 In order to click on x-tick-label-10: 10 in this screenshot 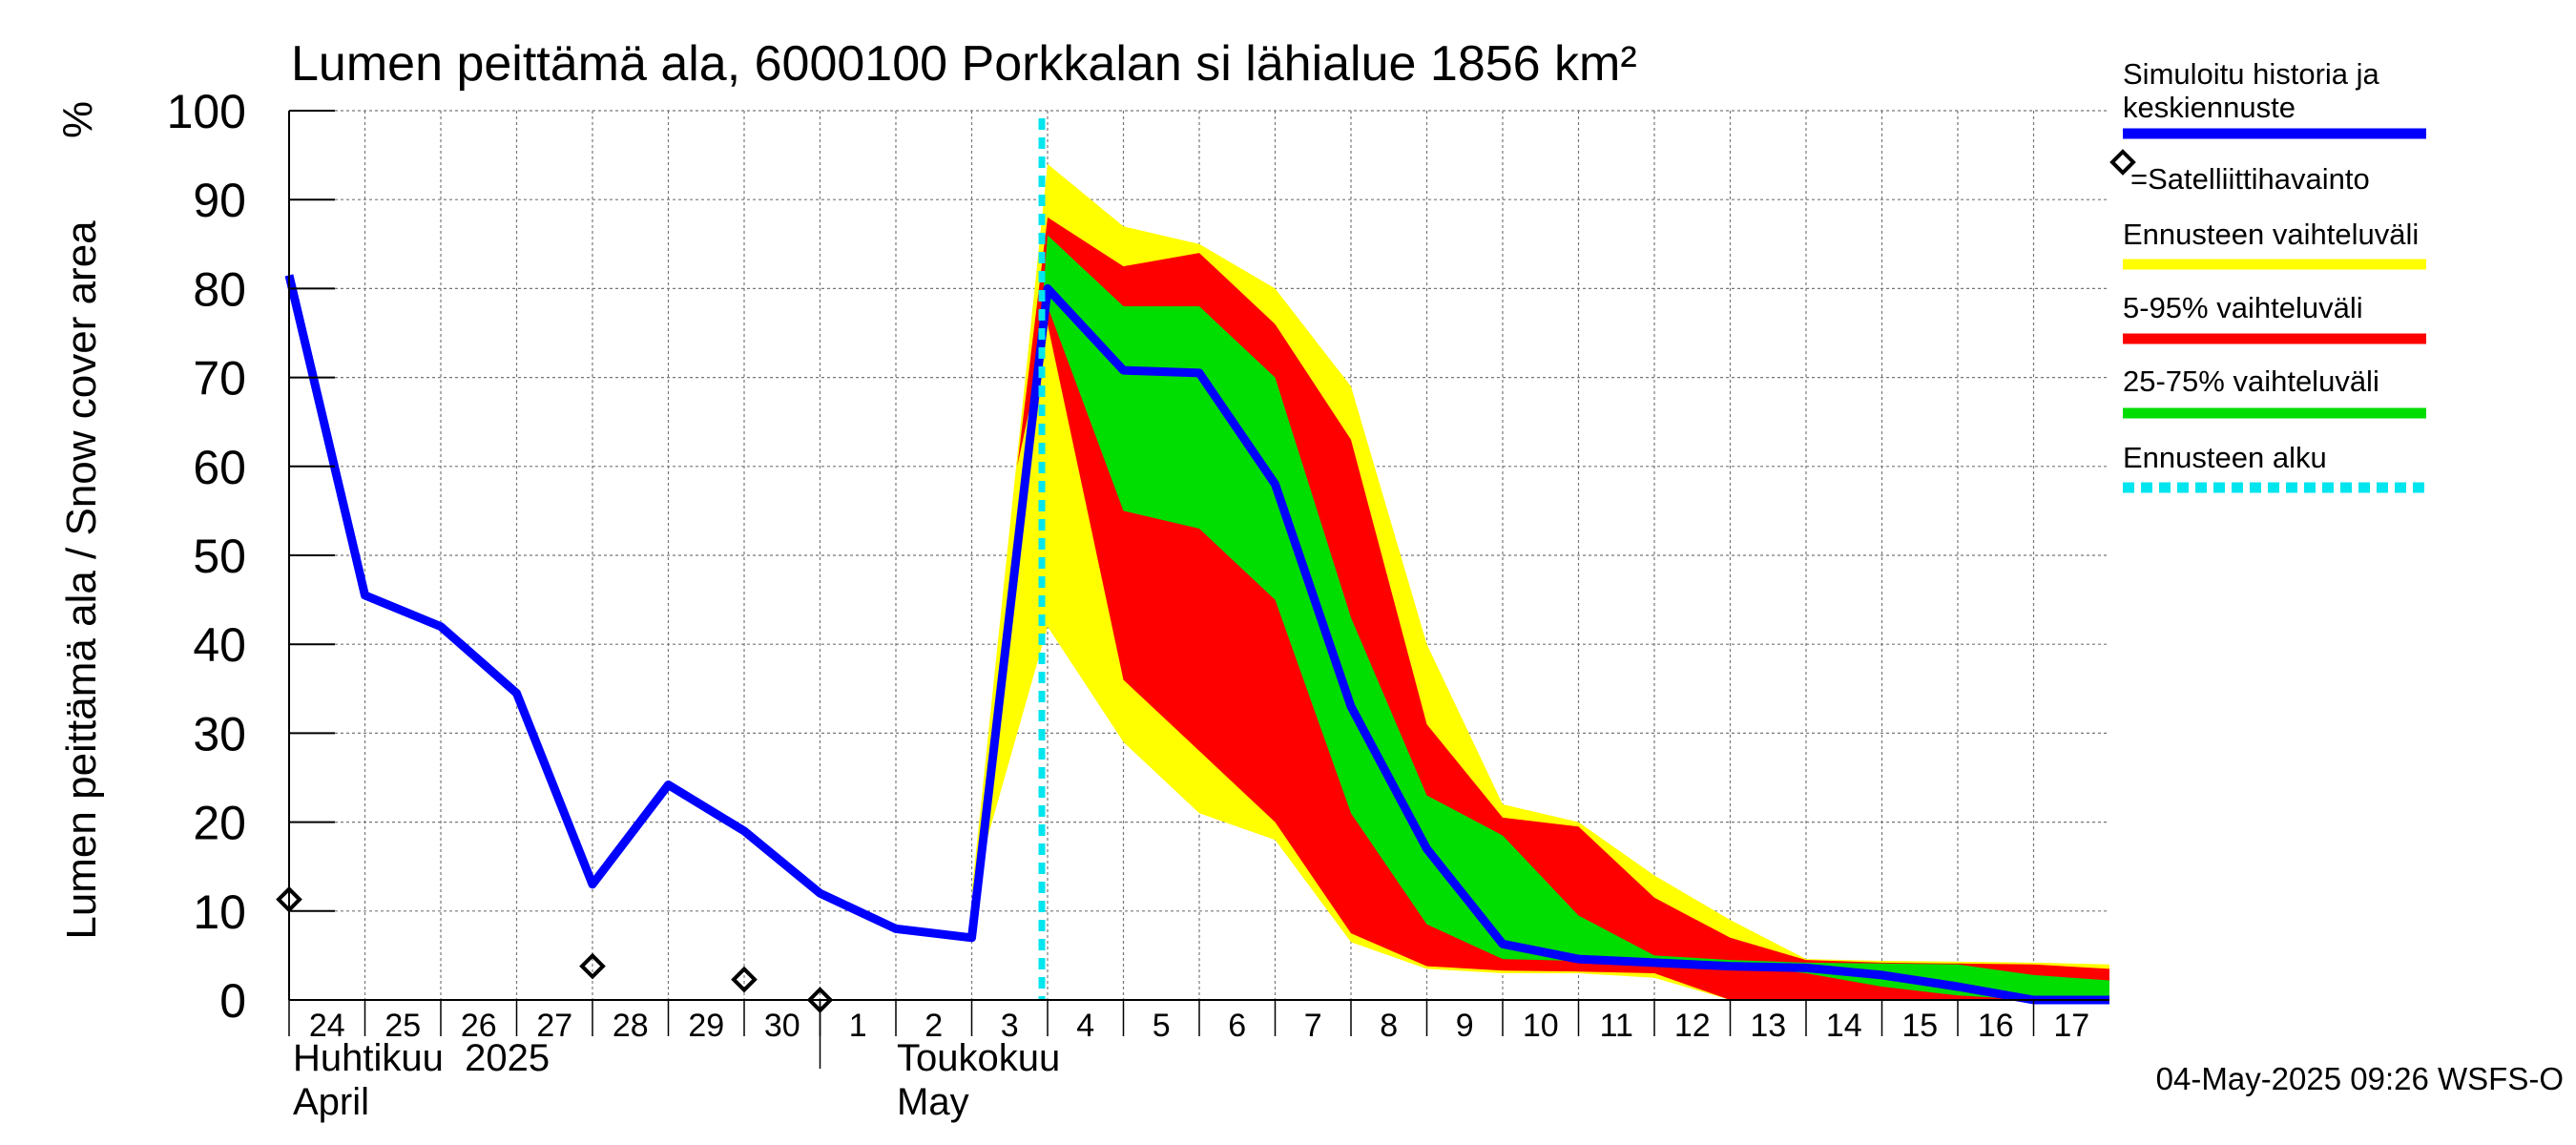, I will do `click(1541, 1026)`.